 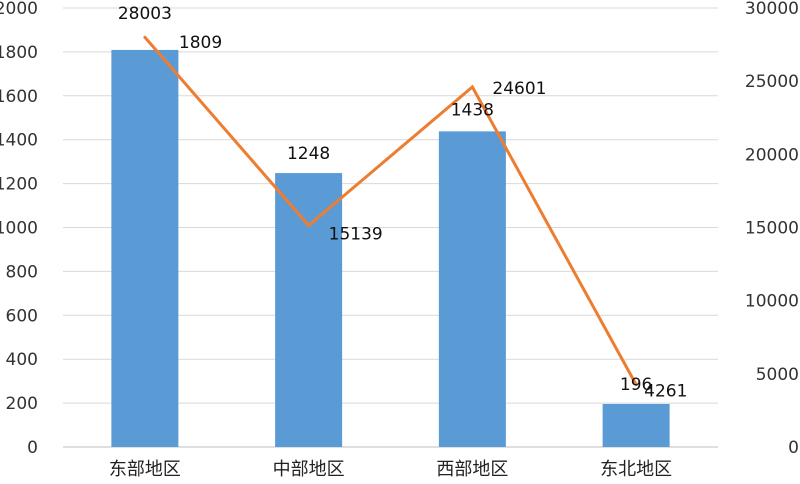 I want to click on y-left-tick-label: 1600, so click(x=19, y=97).